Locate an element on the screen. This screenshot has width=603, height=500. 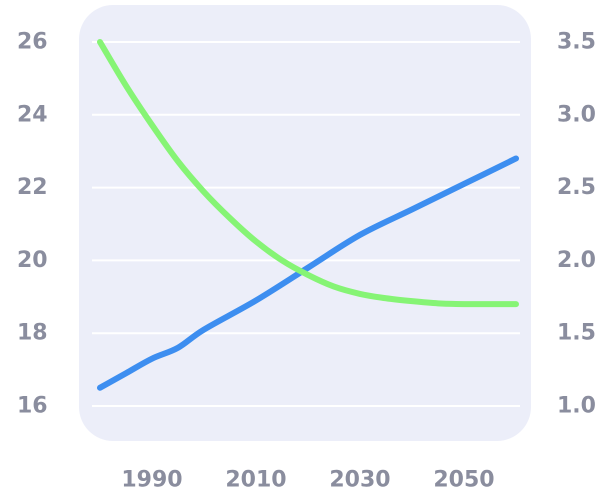
right-tick-label: 2.5 is located at coordinates (576, 187).